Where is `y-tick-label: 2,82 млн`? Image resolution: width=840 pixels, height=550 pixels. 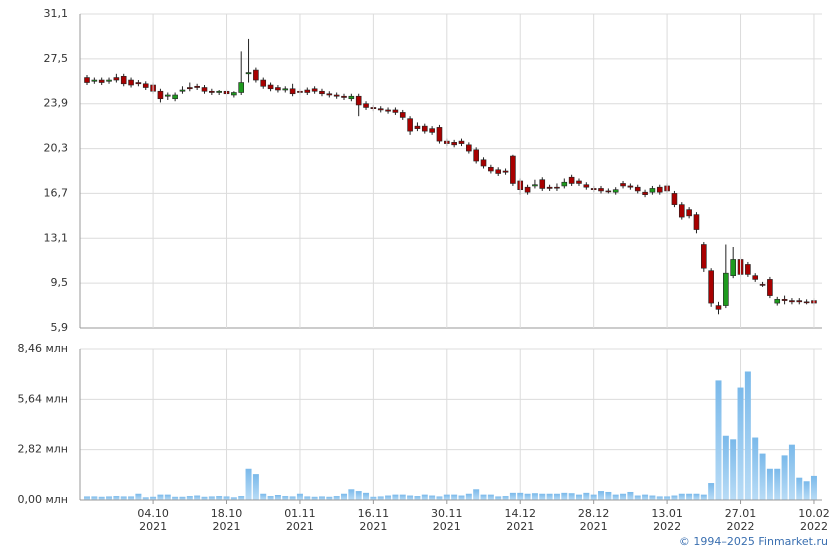 y-tick-label: 2,82 млн is located at coordinates (42, 449).